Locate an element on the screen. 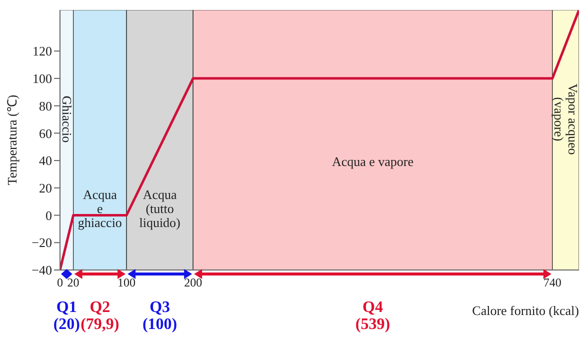  text: Q4 (539) is located at coordinates (372, 316).